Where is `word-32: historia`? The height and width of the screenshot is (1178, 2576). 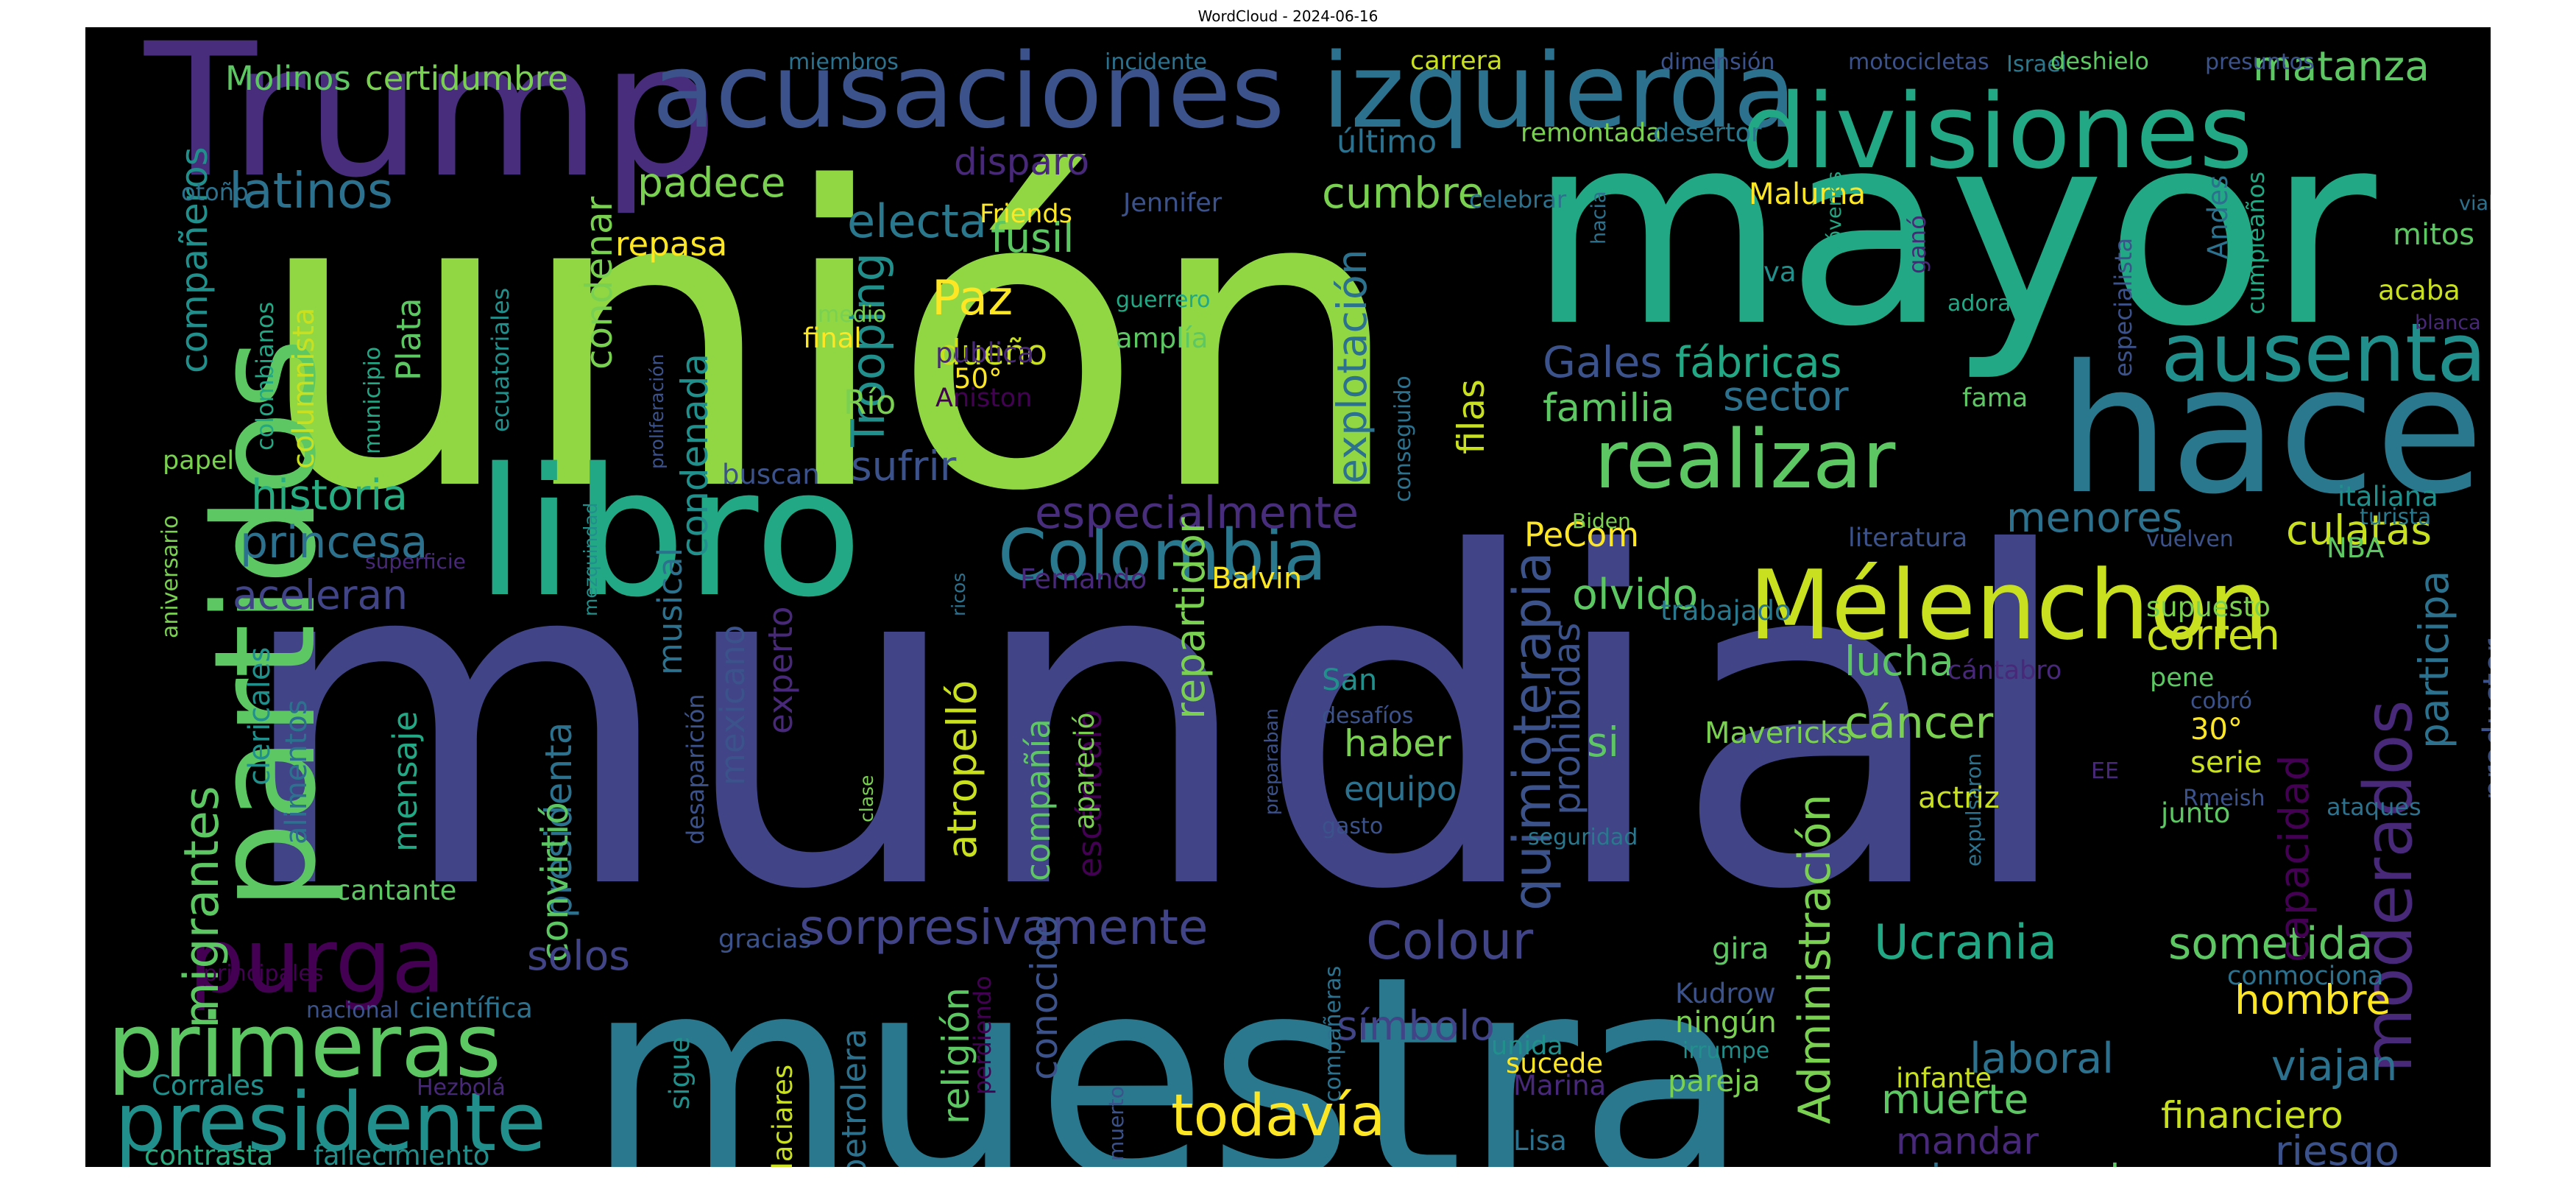
word-32: historia is located at coordinates (329, 495).